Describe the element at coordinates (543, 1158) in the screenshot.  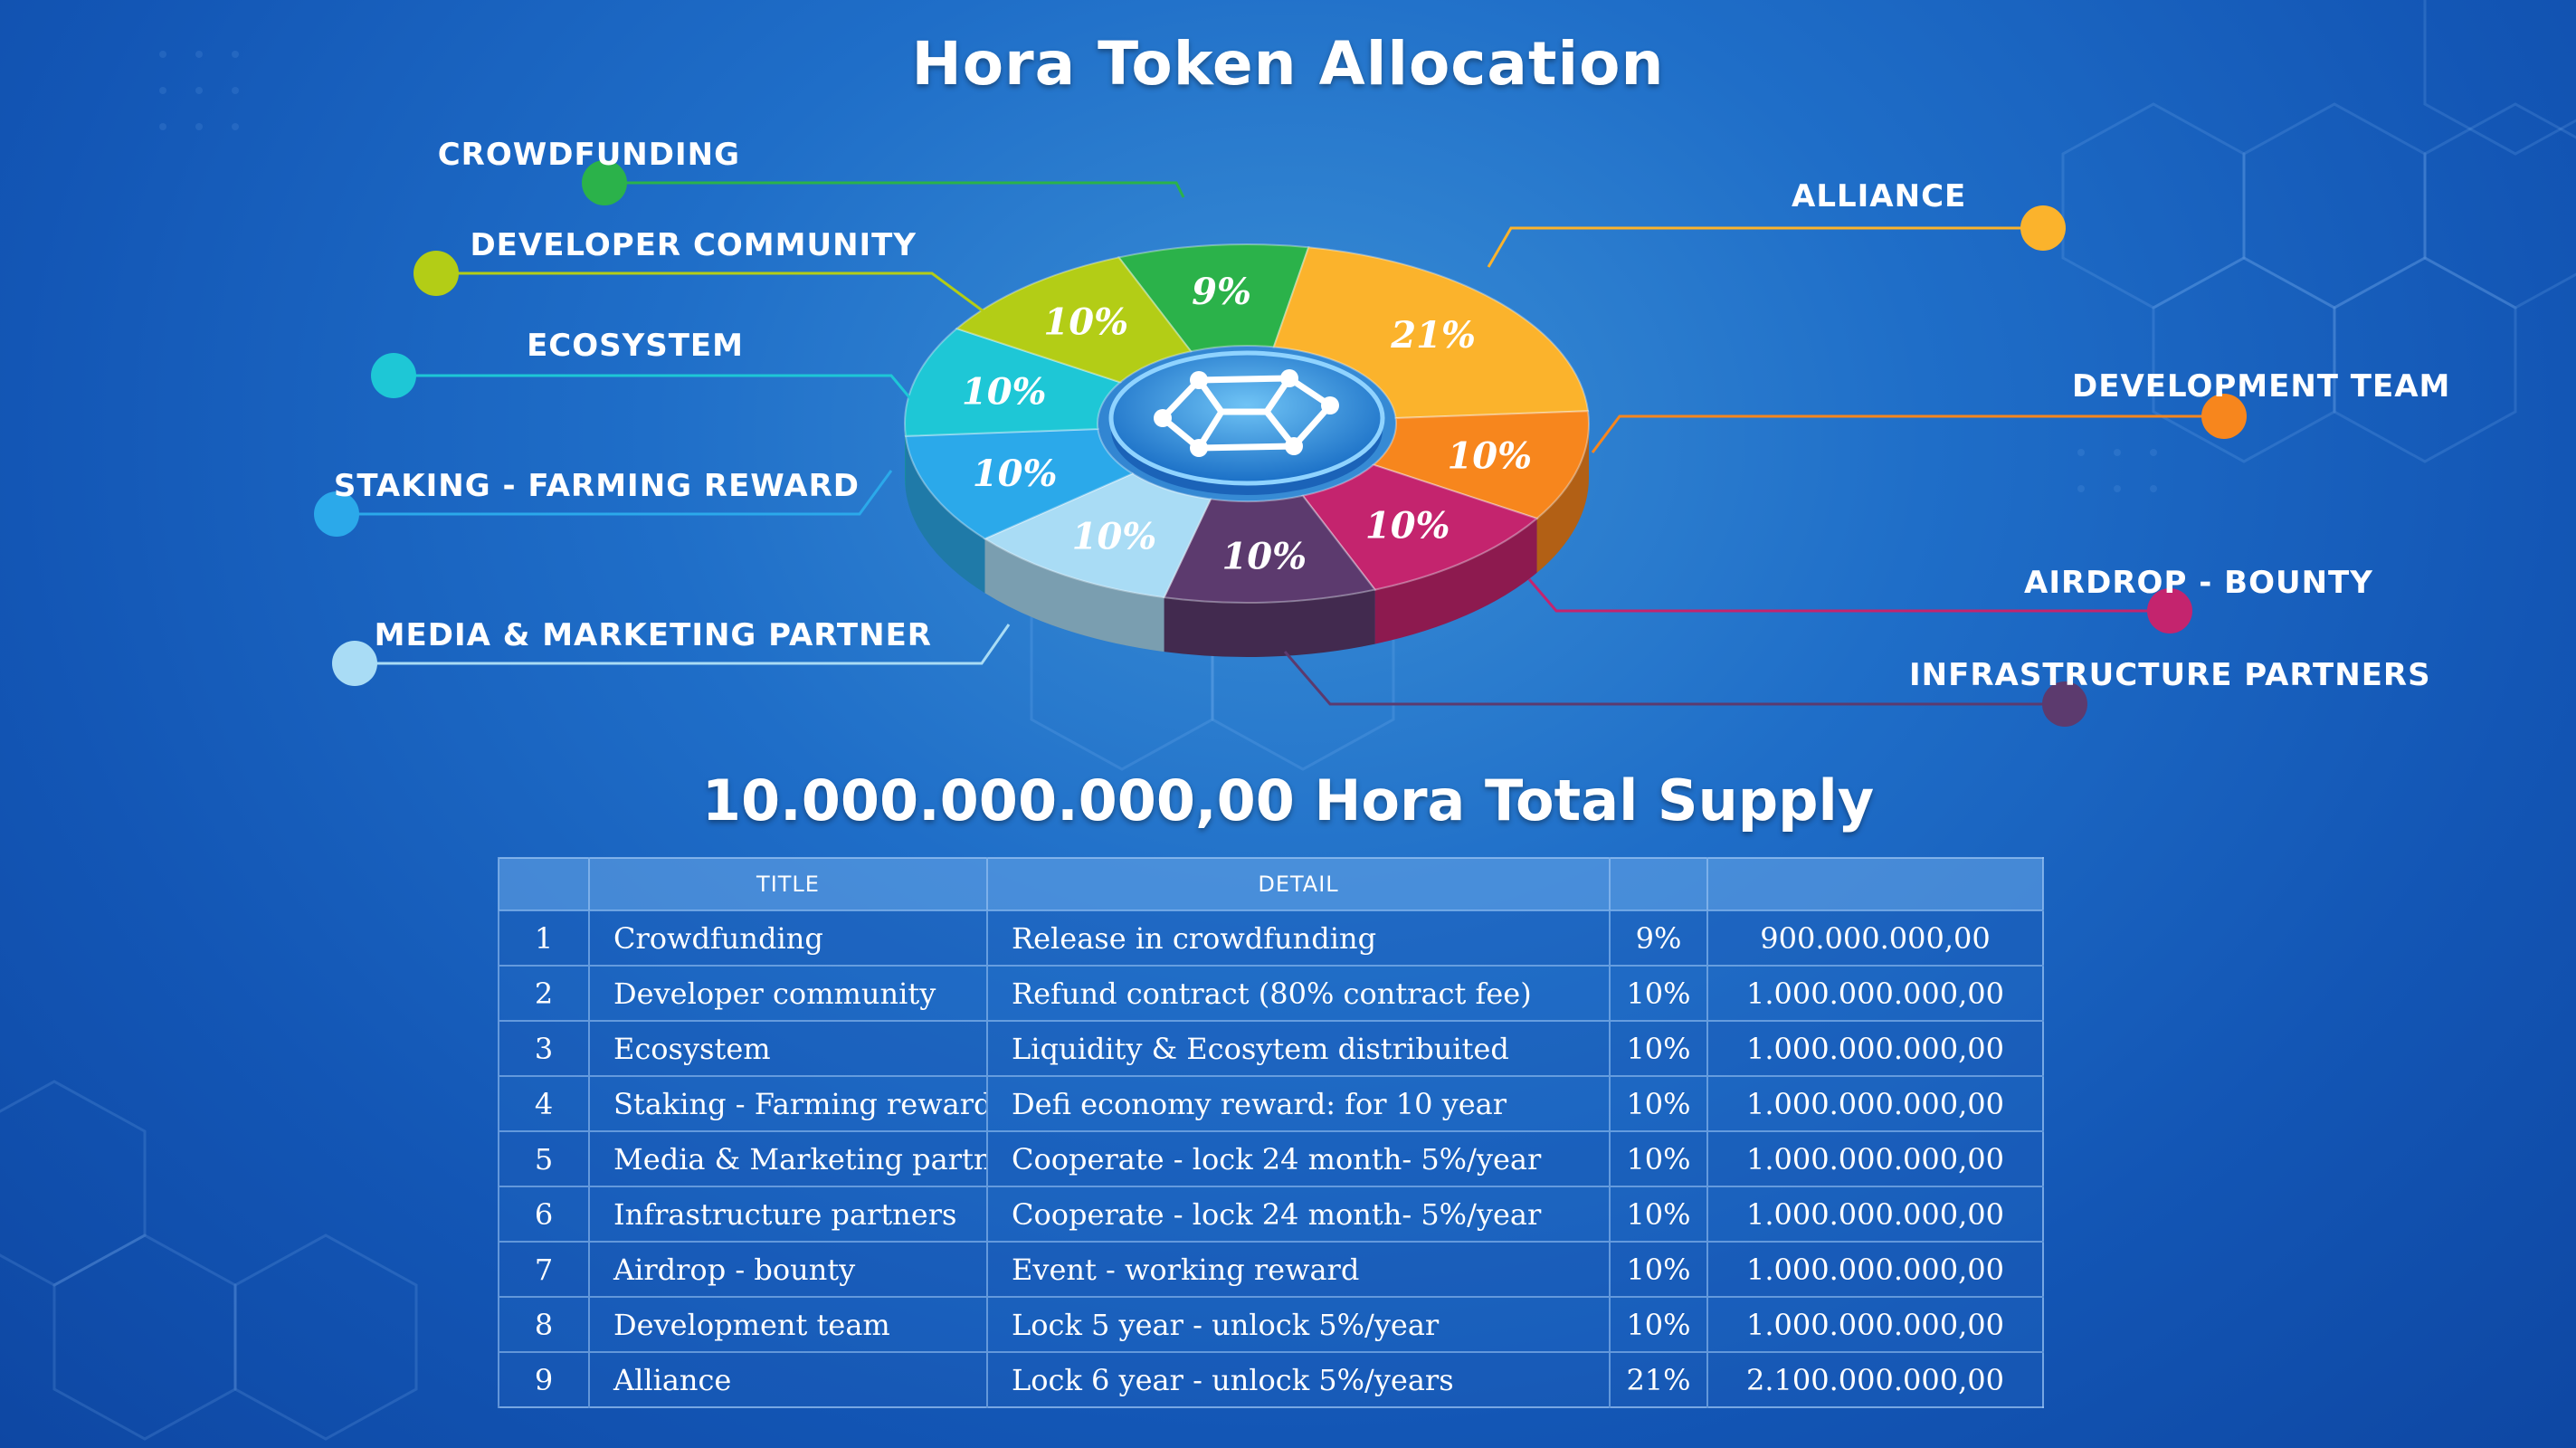
I see `cell-number: 5` at that location.